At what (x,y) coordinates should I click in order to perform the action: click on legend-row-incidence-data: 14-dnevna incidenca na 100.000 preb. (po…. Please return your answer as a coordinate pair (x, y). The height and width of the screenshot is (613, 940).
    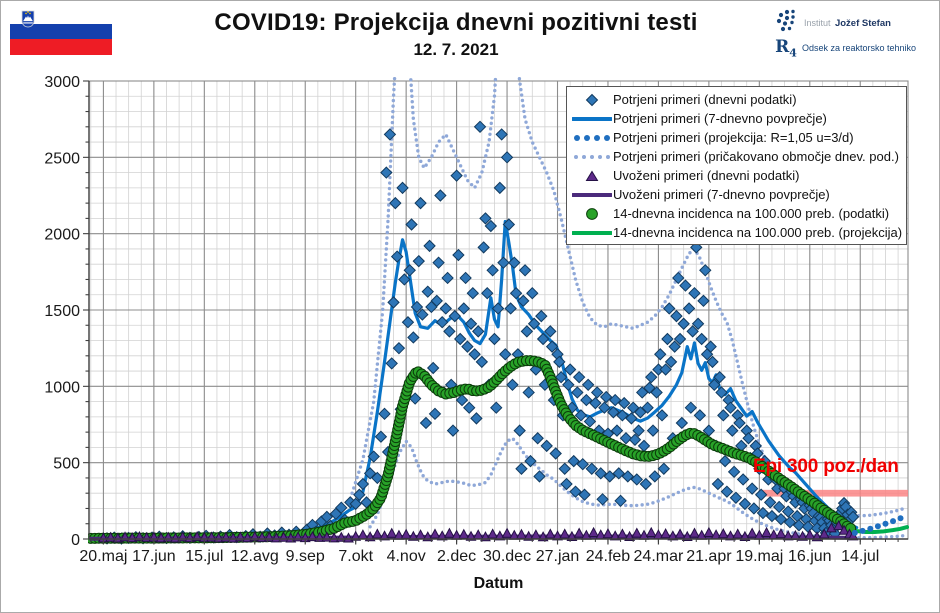
    Looking at the image, I should click on (736, 214).